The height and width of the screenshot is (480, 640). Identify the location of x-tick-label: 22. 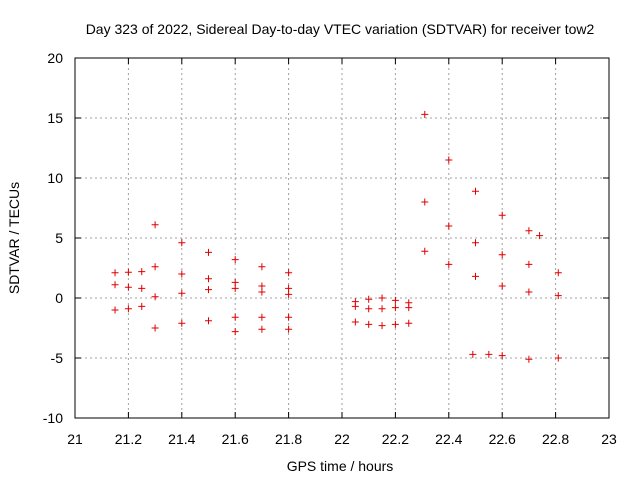
(342, 439).